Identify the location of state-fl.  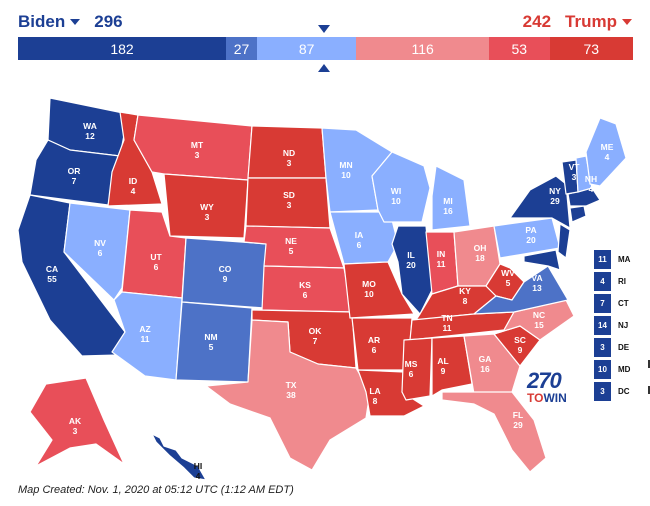
(494, 432).